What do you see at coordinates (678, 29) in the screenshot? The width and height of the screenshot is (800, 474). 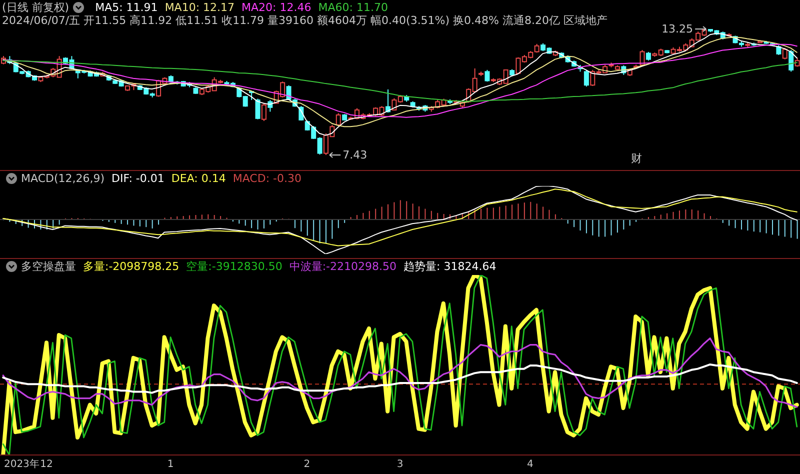 I see `annotation: 13.25` at bounding box center [678, 29].